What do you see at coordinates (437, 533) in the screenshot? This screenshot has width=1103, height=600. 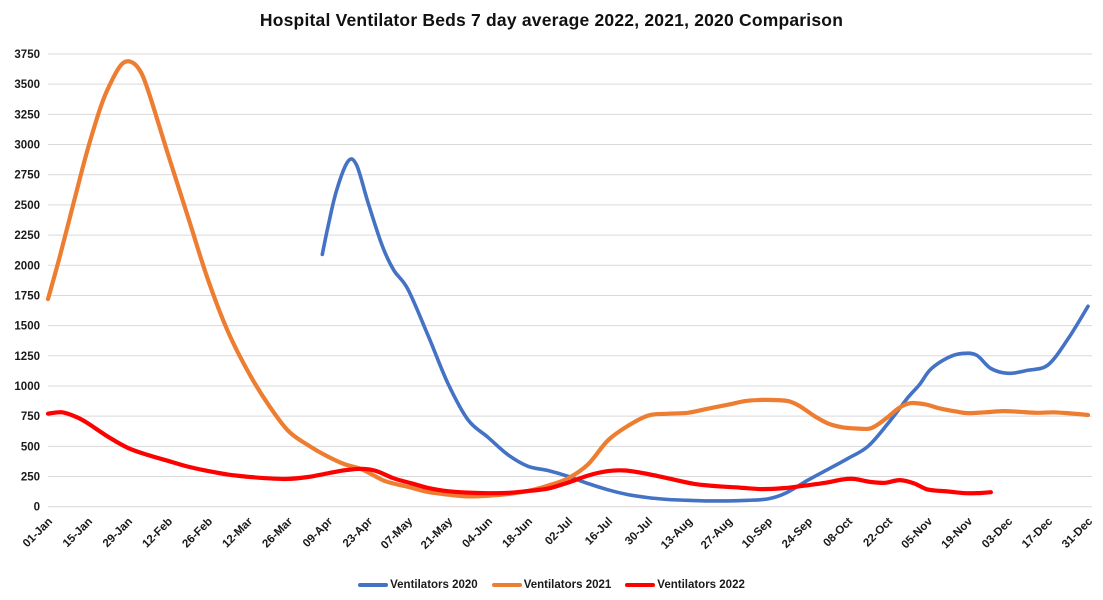 I see `x-tick-label: 21-May` at bounding box center [437, 533].